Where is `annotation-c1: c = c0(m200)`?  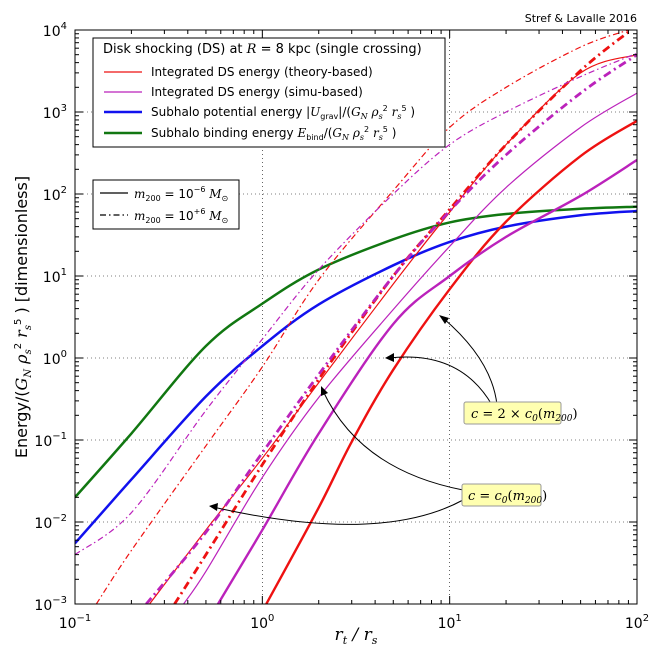
annotation-c1: c = c0(m200) is located at coordinates (504, 495).